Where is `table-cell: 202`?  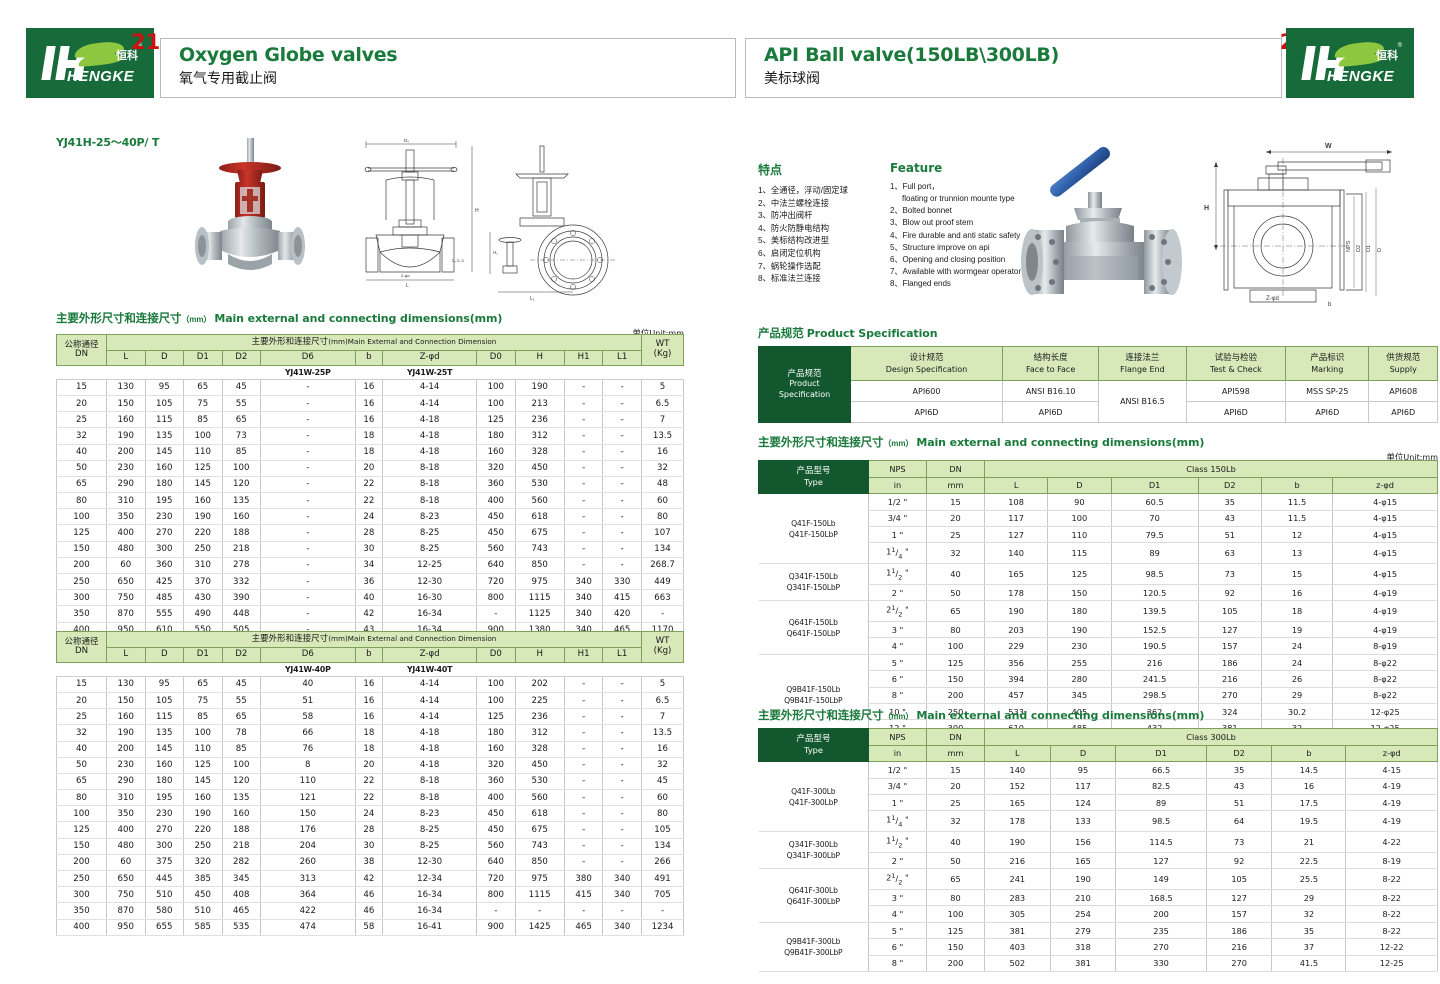
table-cell: 202 is located at coordinates (539, 684).